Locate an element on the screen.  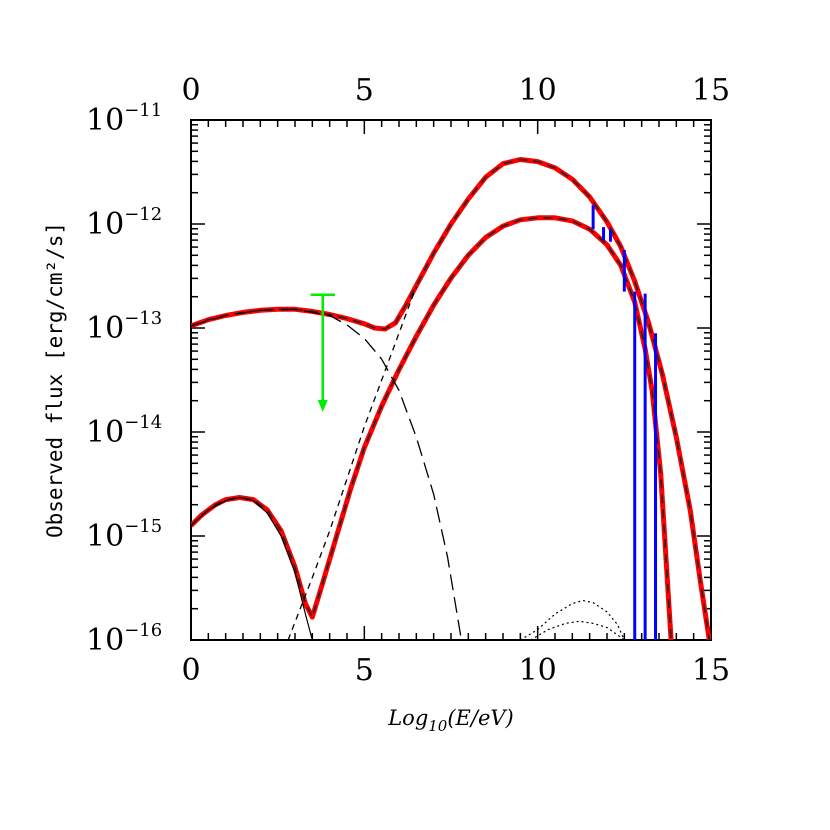
inverse-compton-component is located at coordinates (352, 463).